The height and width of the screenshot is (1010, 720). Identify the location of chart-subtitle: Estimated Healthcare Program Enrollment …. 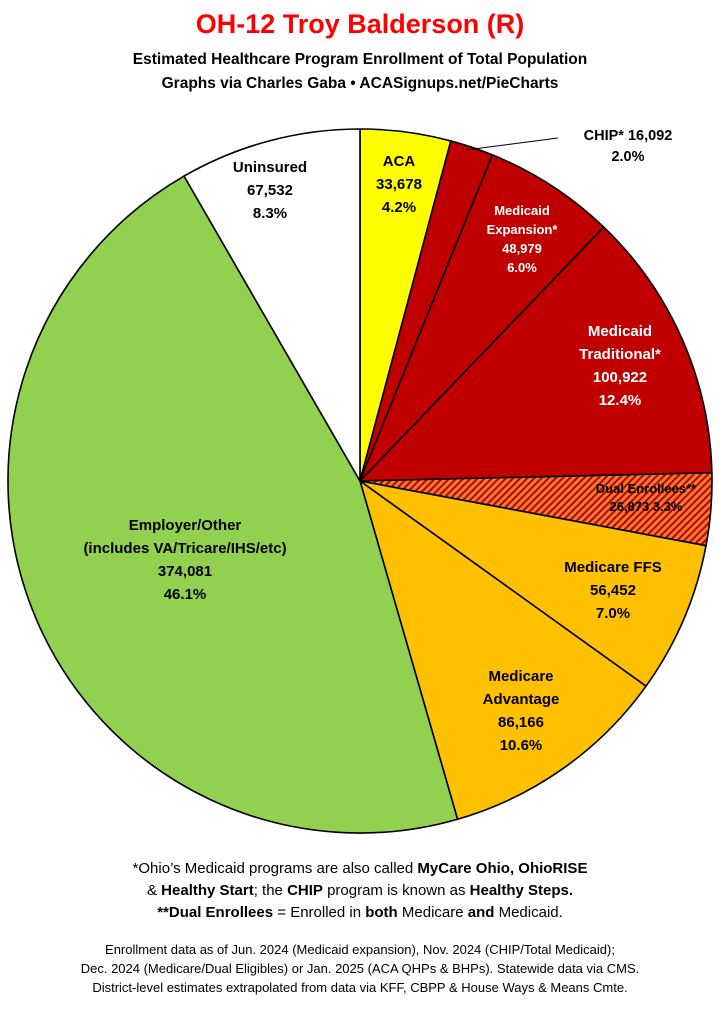
(360, 59).